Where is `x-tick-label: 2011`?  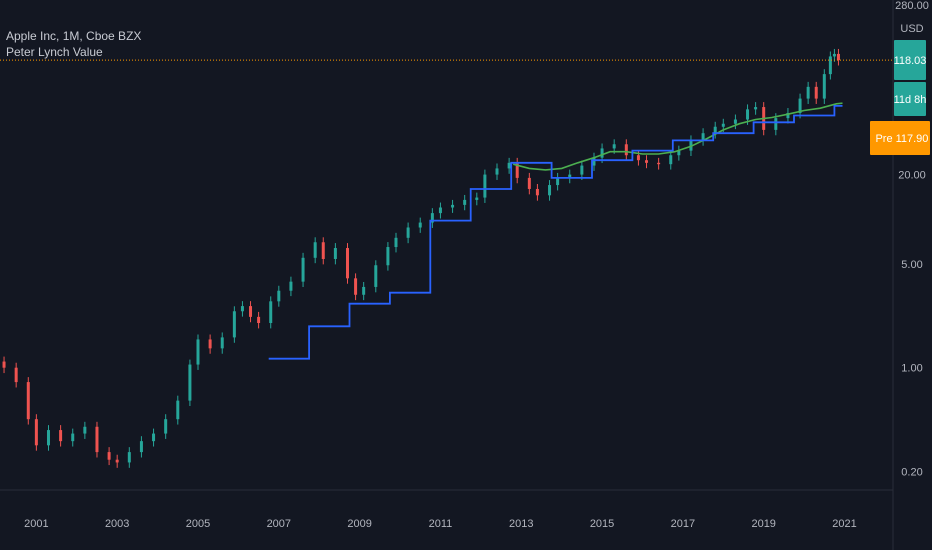
x-tick-label: 2011 is located at coordinates (441, 524).